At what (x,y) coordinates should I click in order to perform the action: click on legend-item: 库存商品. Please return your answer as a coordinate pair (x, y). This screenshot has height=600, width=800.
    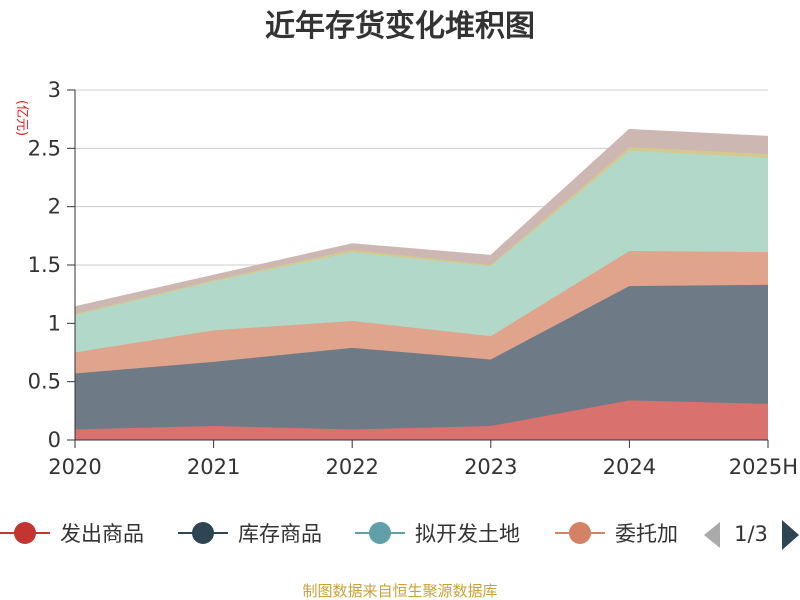
    Looking at the image, I should click on (250, 534).